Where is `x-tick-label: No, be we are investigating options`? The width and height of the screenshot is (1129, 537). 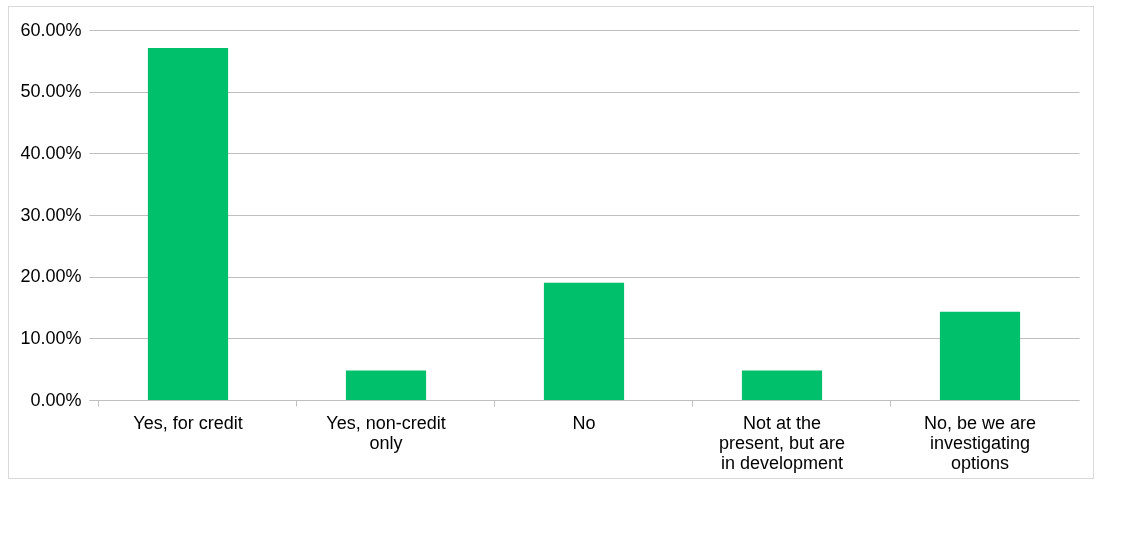 x-tick-label: No, be we are investigating options is located at coordinates (980, 442).